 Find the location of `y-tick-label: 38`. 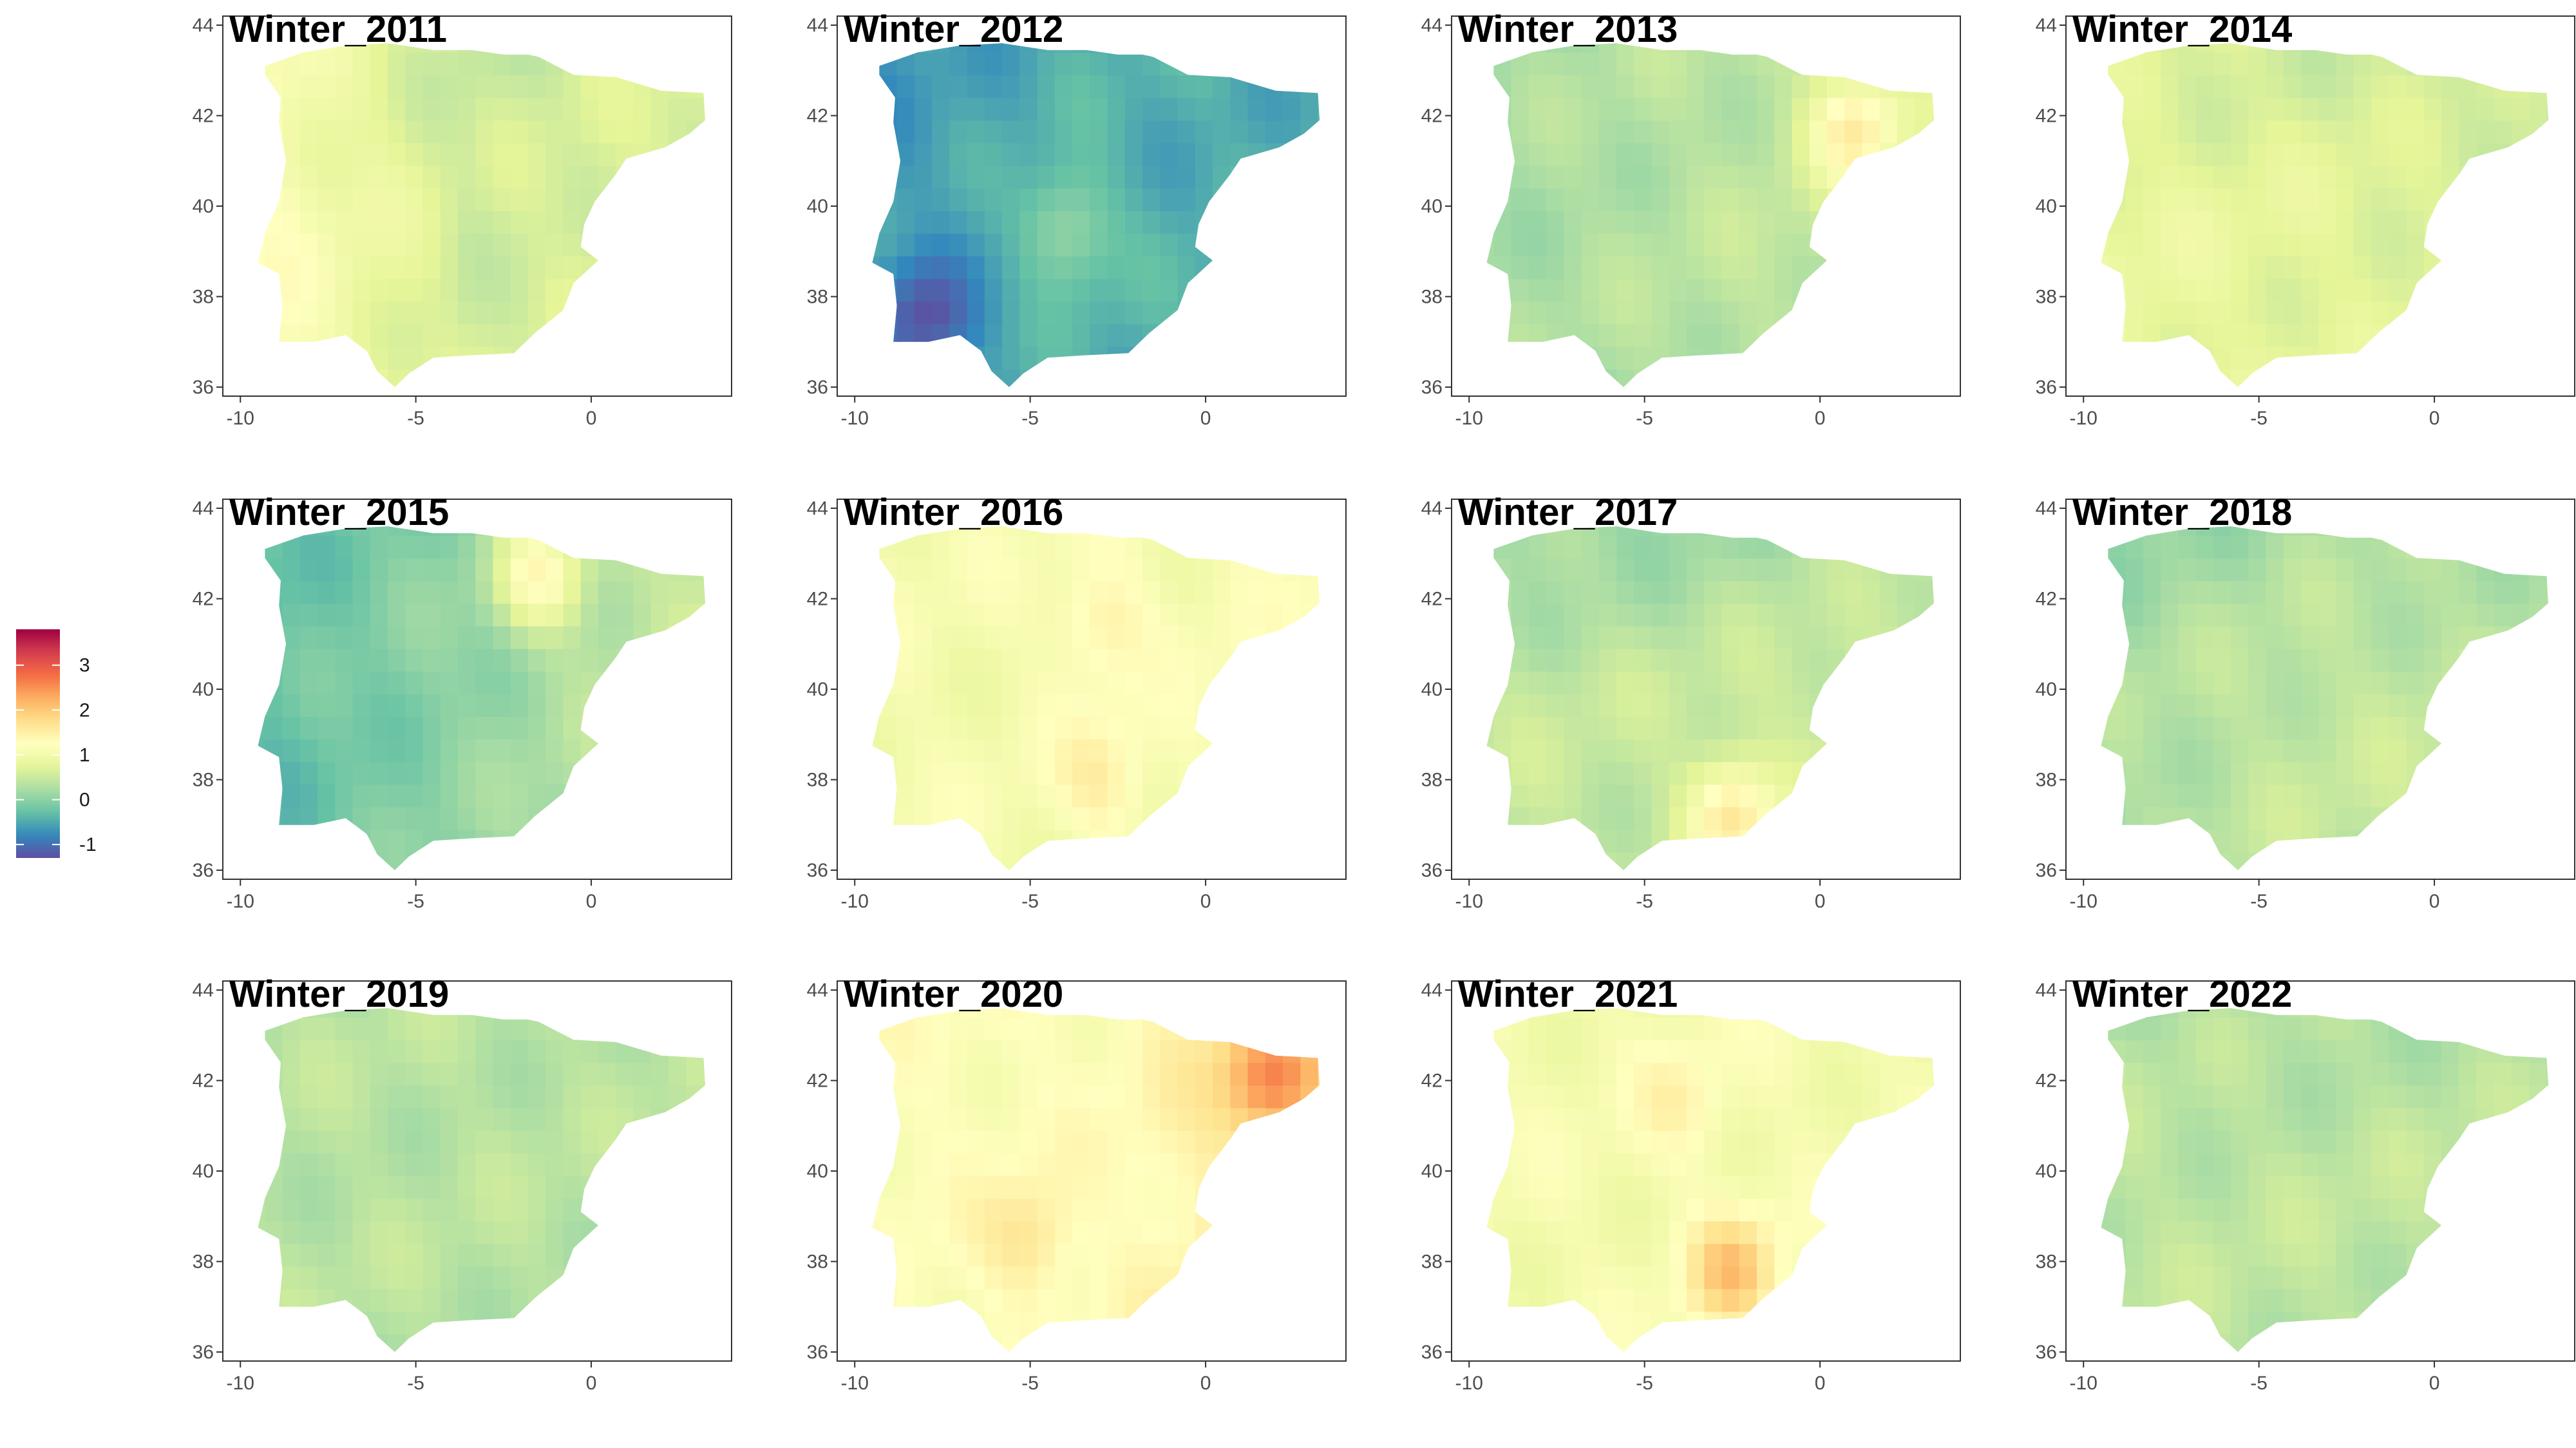

y-tick-label: 38 is located at coordinates (203, 296).